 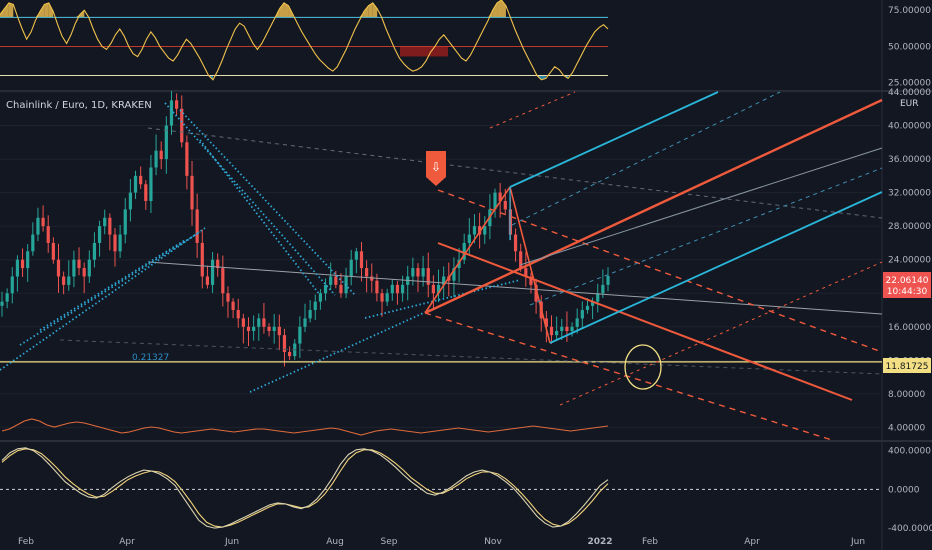 I want to click on horizontal-line-value: 11.81725, so click(x=907, y=367).